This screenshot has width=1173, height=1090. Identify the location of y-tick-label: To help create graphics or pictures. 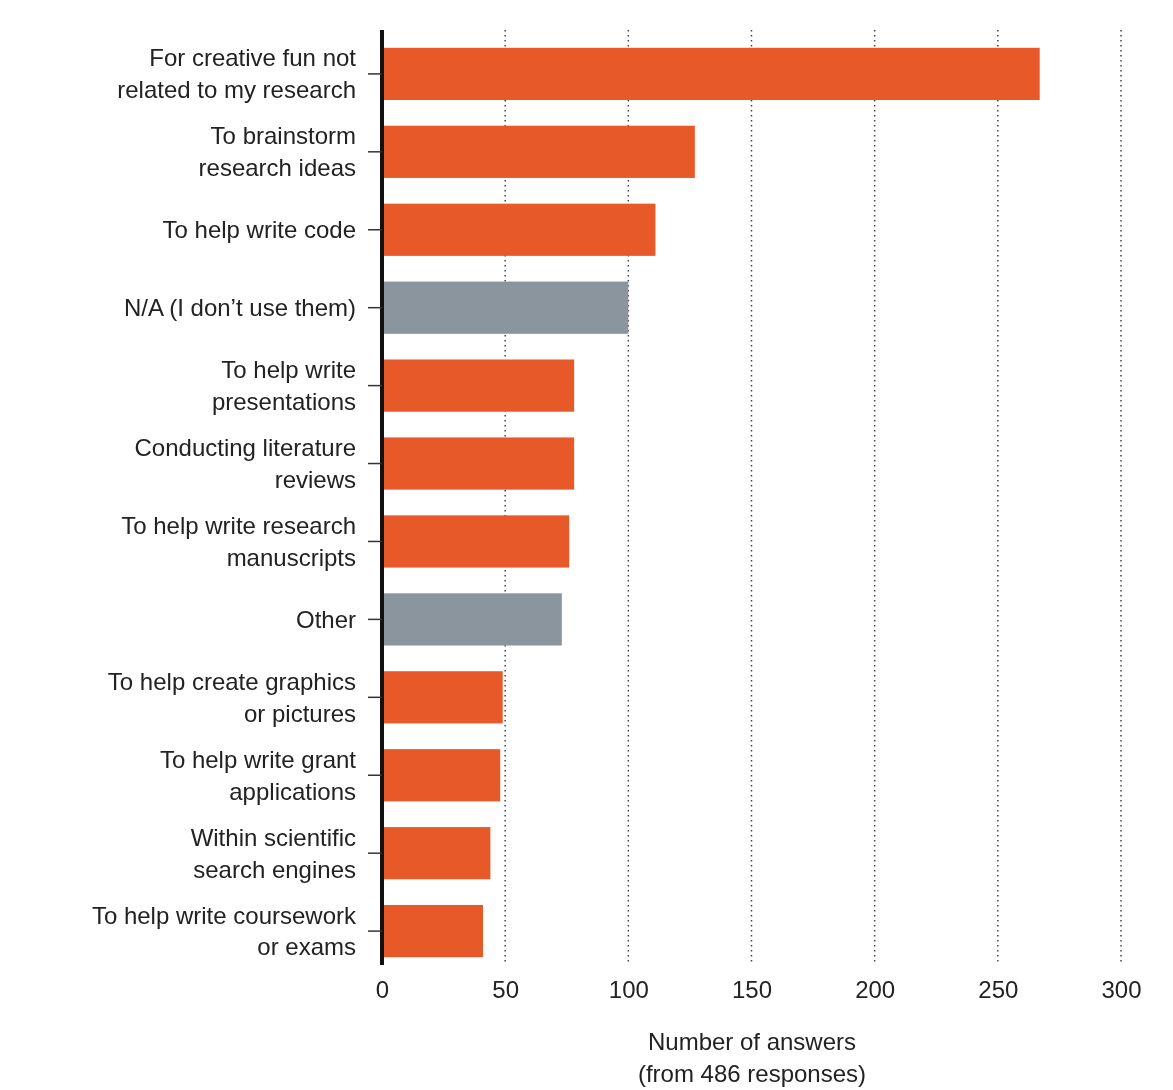
(231, 697).